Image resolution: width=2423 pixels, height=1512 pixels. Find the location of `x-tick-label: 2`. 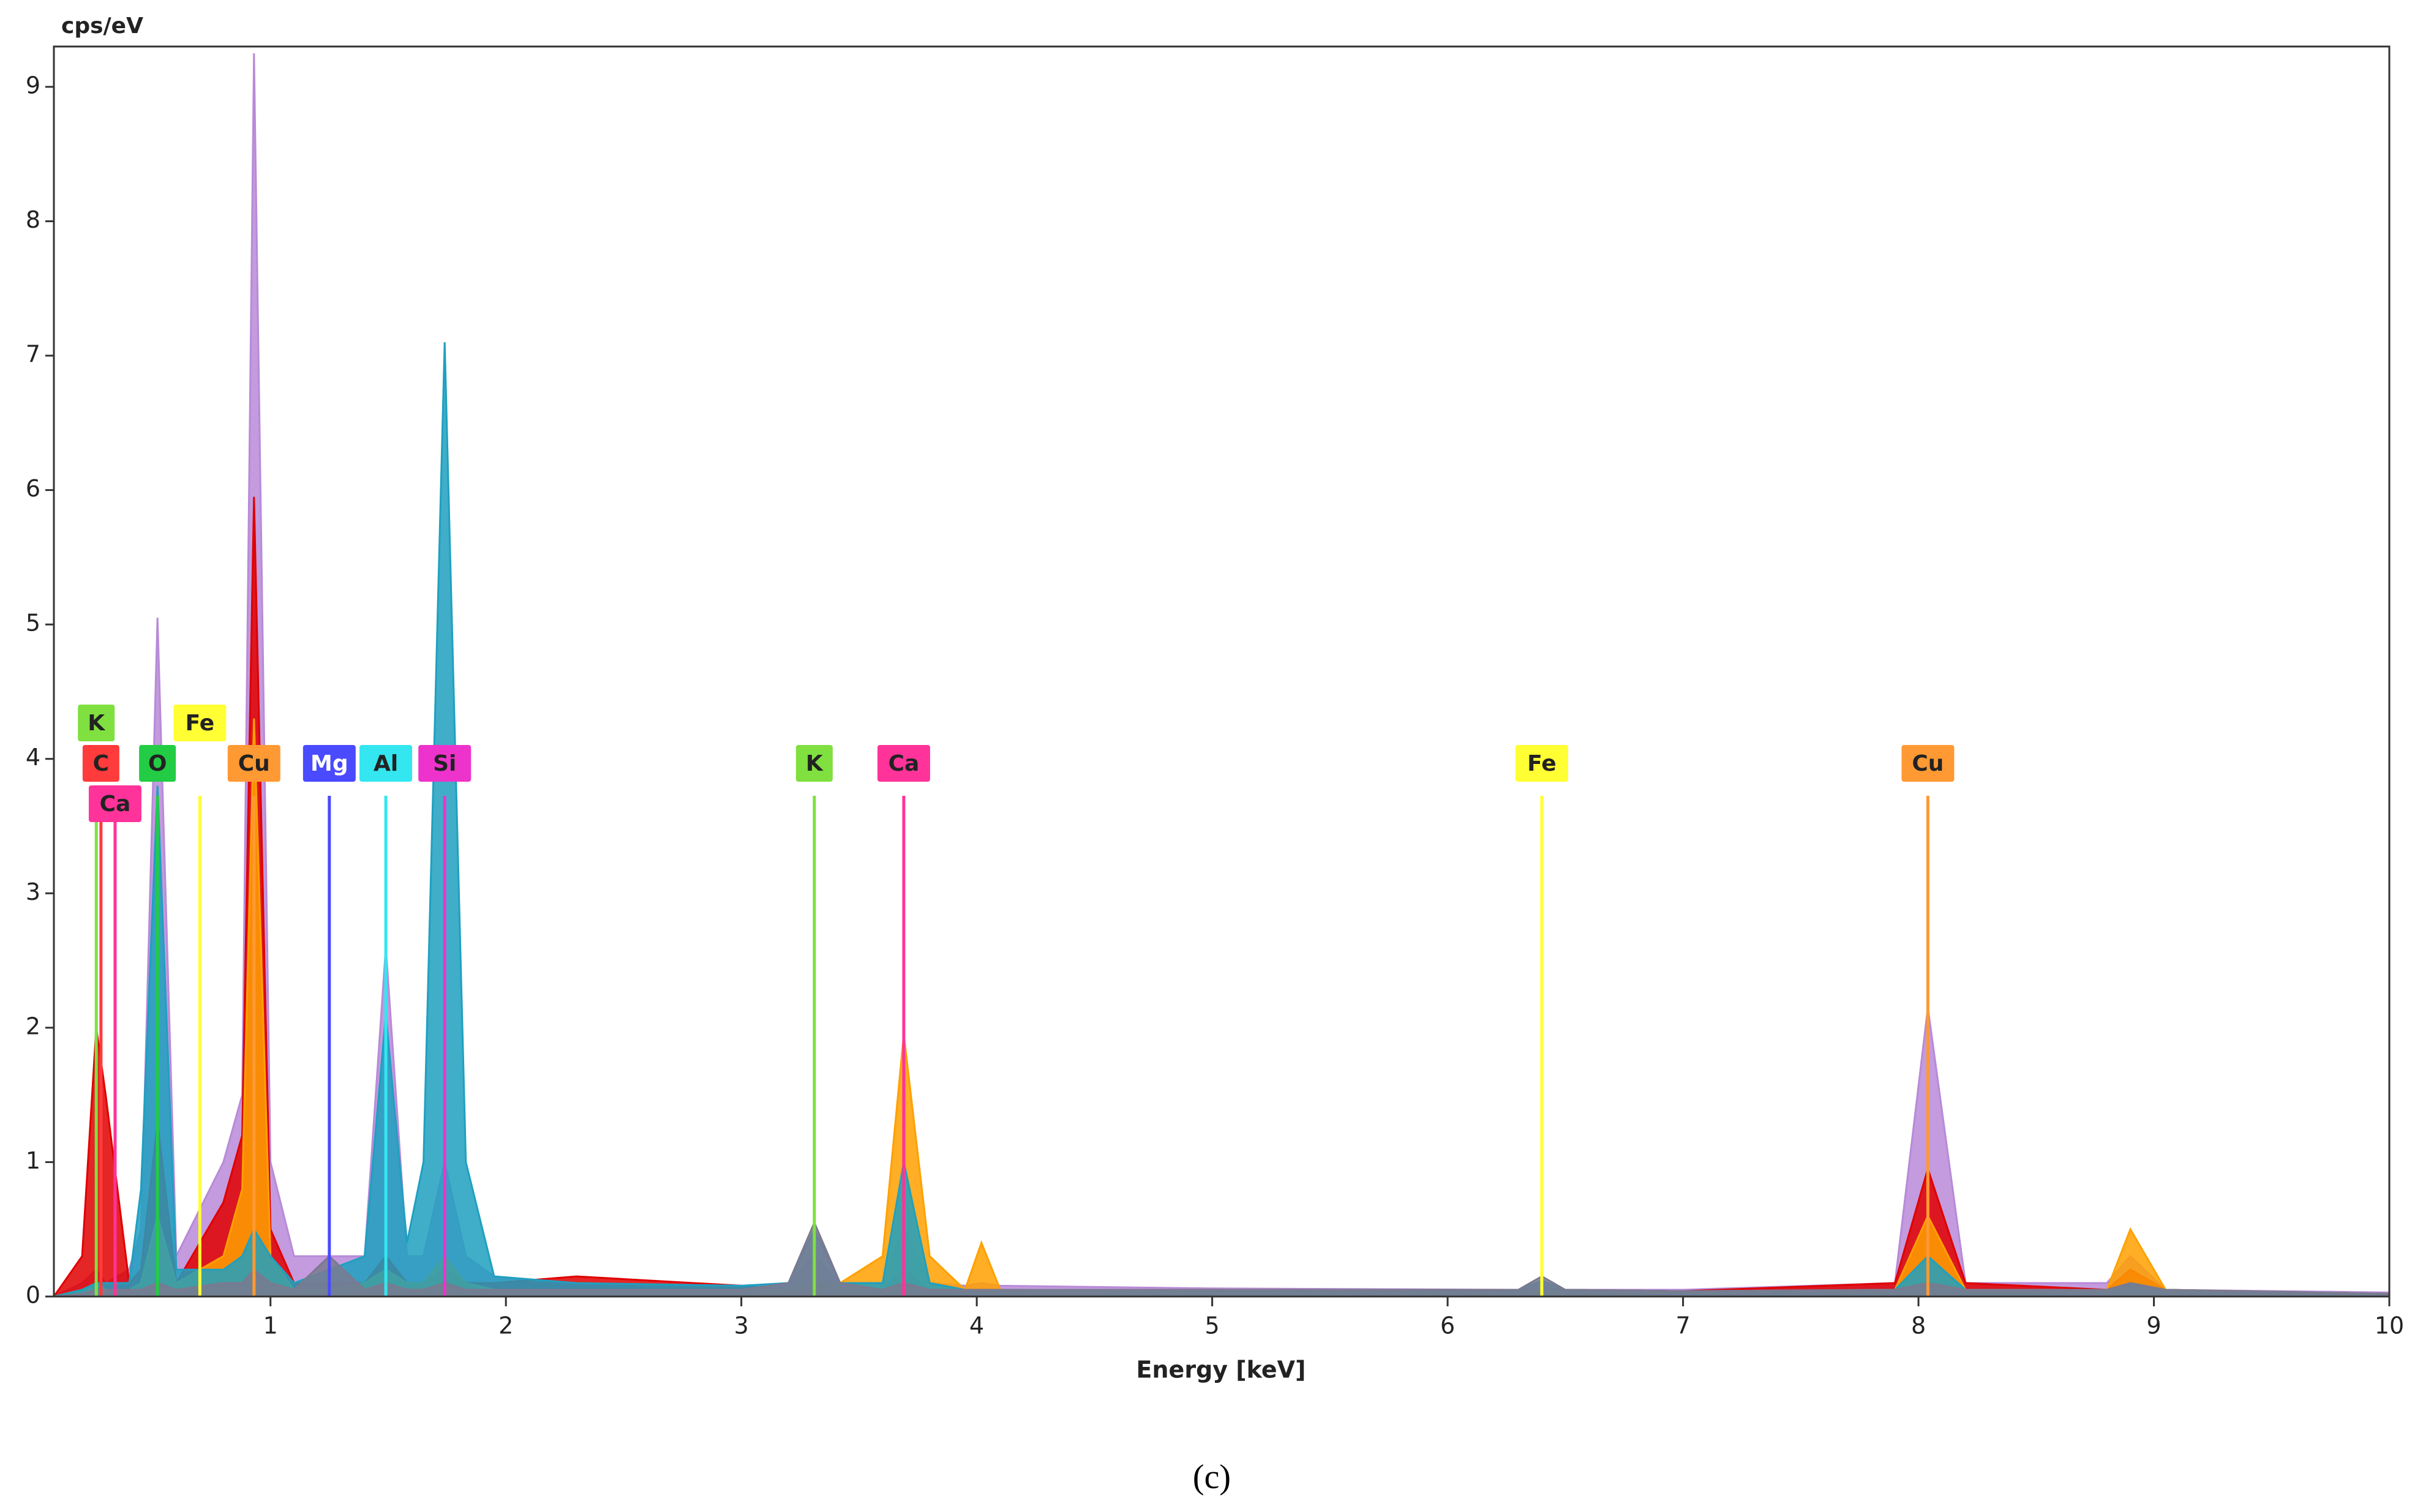

x-tick-label: 2 is located at coordinates (505, 1325).